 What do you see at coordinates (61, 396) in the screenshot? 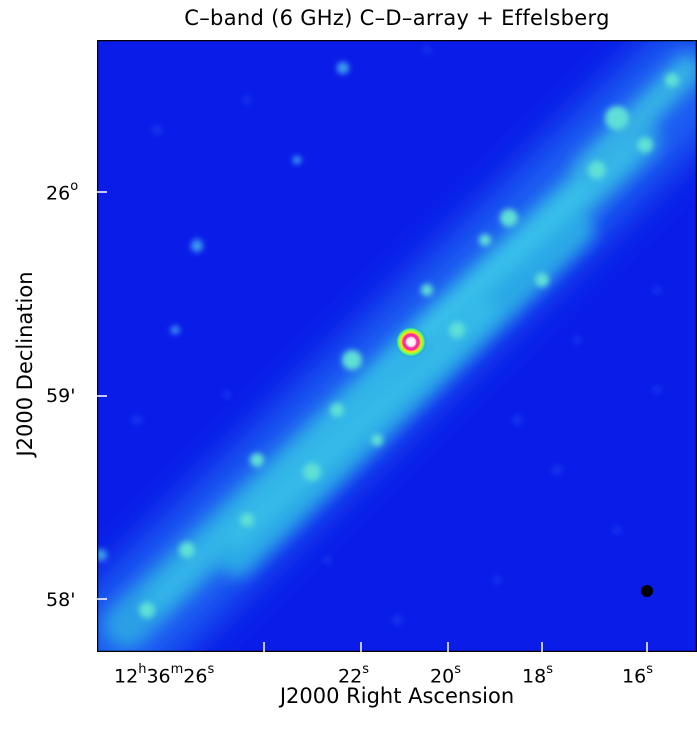
I see `y-tick-label-59arcmin: 59'` at bounding box center [61, 396].